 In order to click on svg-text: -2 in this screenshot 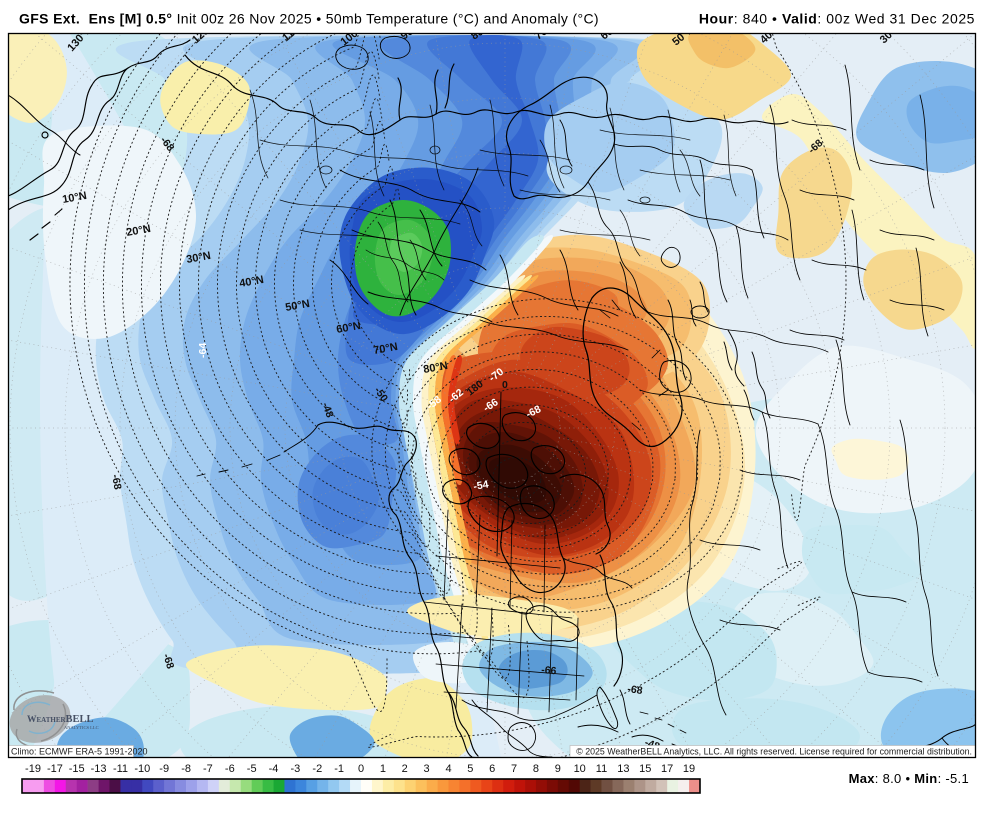, I will do `click(317, 769)`.